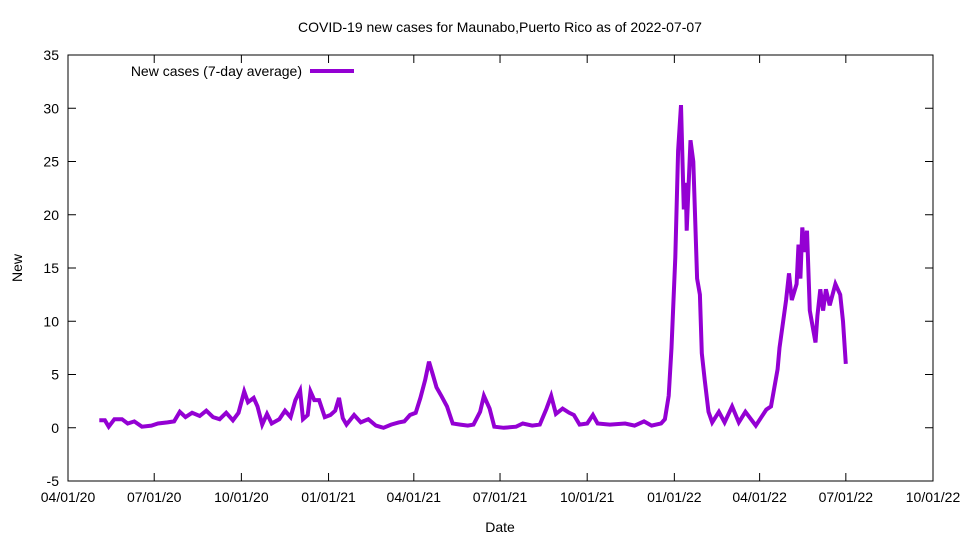  Describe the element at coordinates (587, 497) in the screenshot. I see `x-tick-label: 10/01/21` at that location.